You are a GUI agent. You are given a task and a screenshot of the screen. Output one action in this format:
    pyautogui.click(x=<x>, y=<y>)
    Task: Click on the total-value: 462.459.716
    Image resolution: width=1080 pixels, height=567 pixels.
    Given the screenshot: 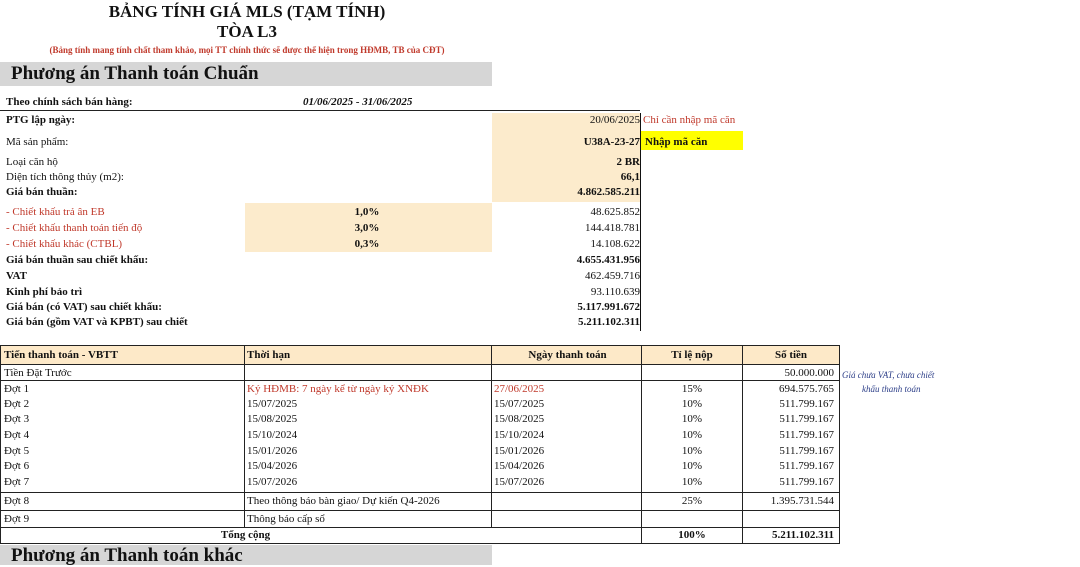 What is the action you would take?
    pyautogui.click(x=612, y=276)
    